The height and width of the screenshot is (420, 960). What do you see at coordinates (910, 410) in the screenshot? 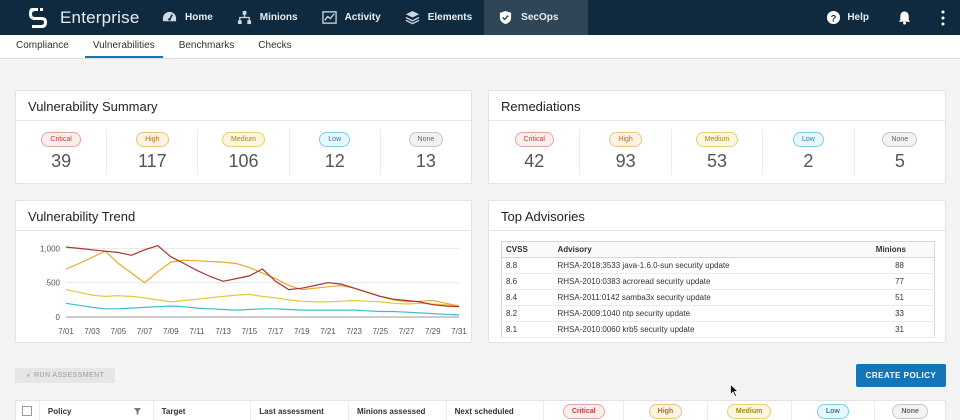
I see `column-header-none: None` at bounding box center [910, 410].